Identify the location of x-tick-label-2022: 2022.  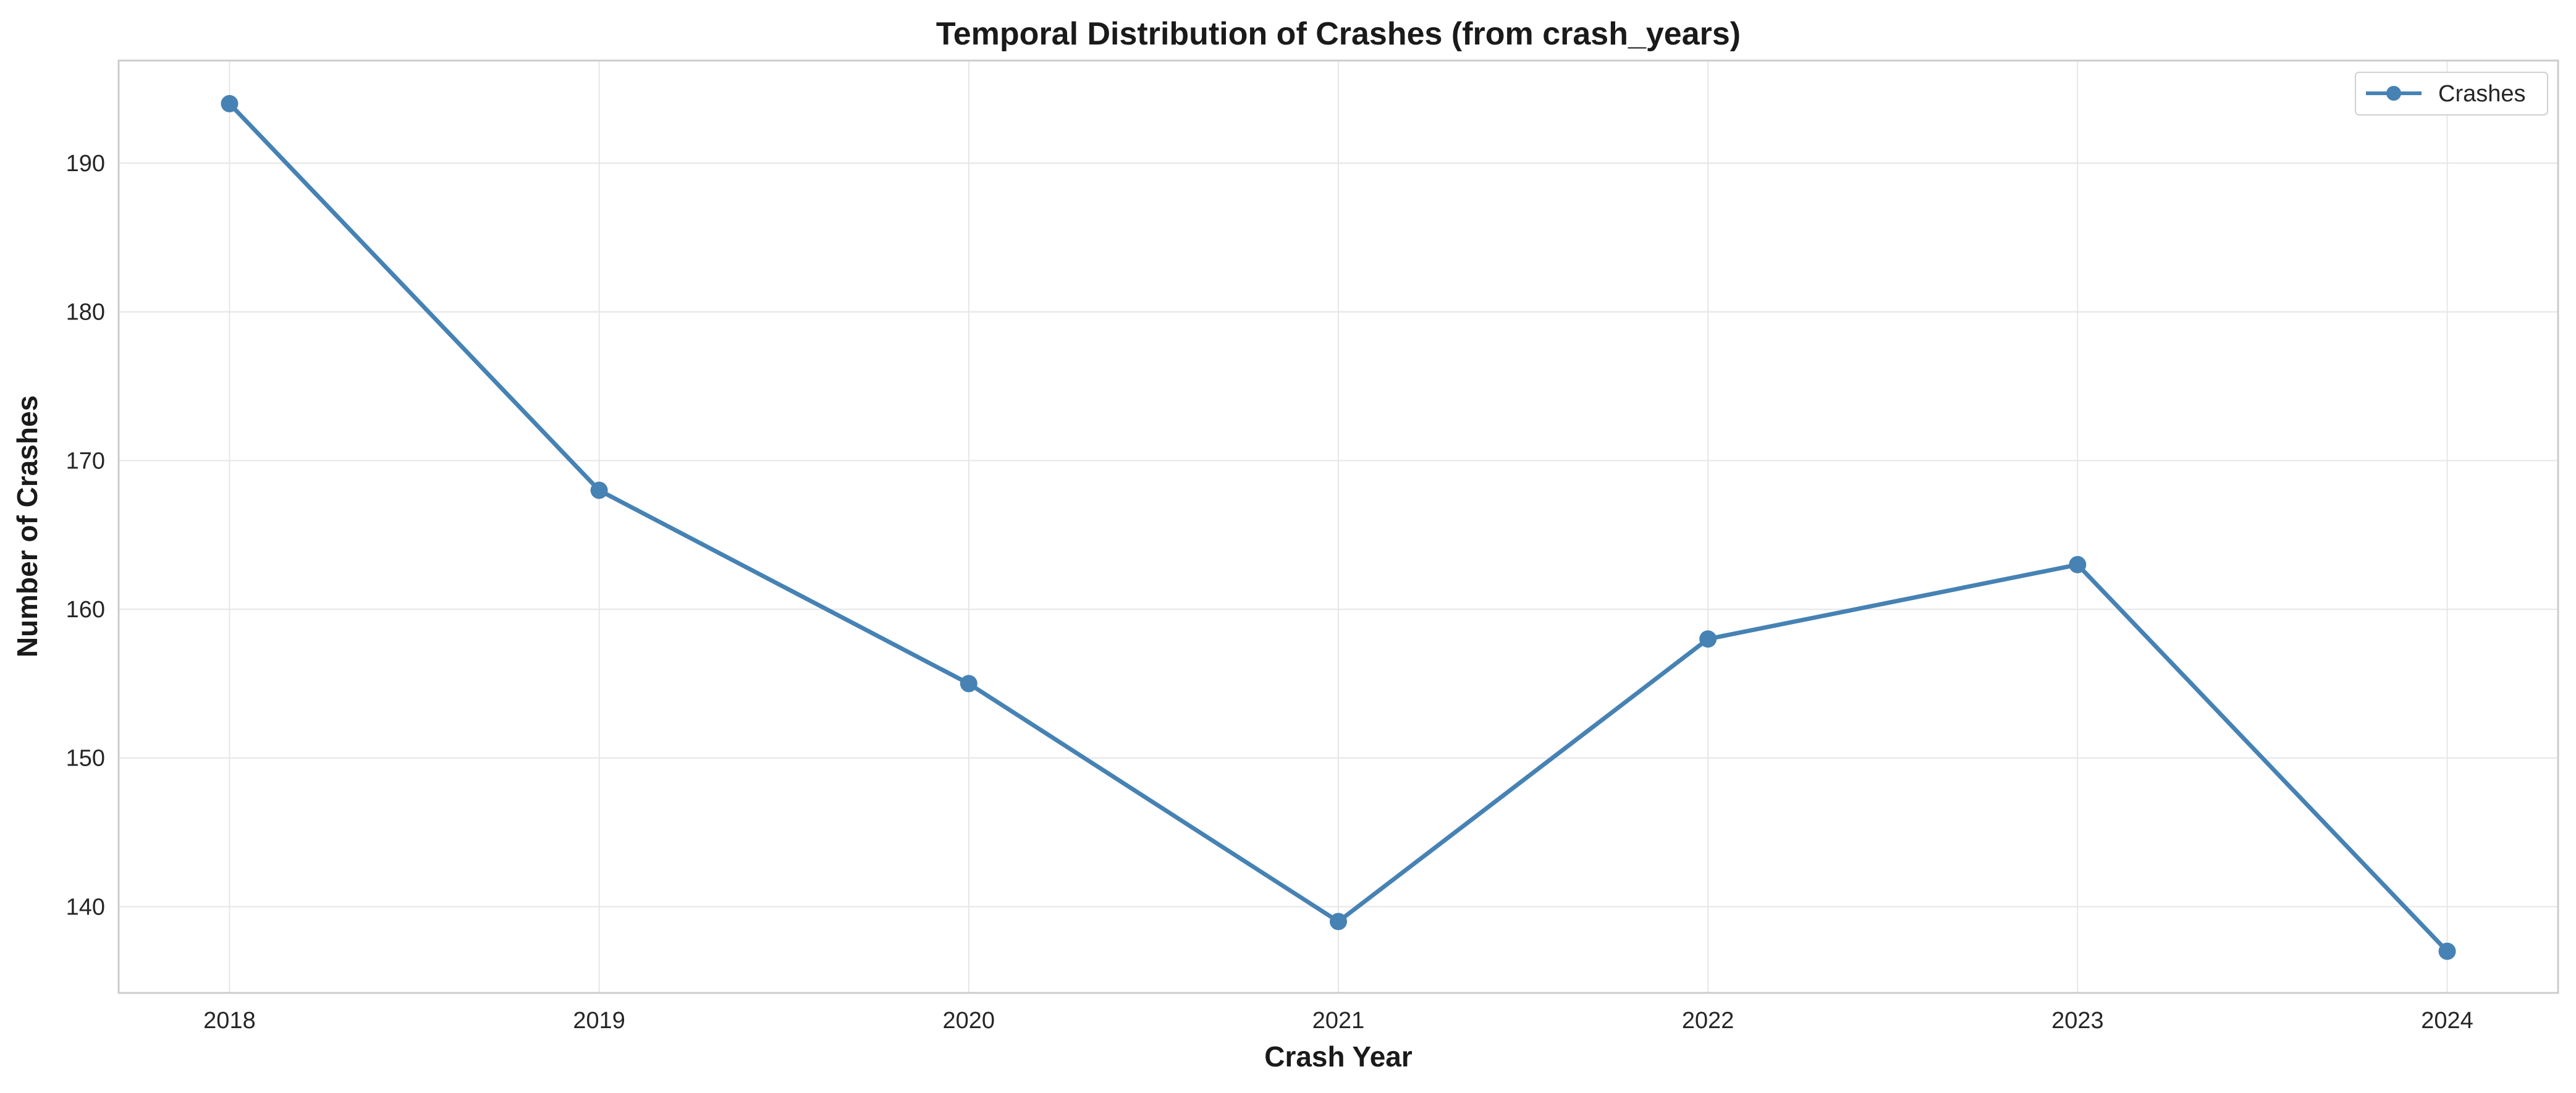
(1708, 1021).